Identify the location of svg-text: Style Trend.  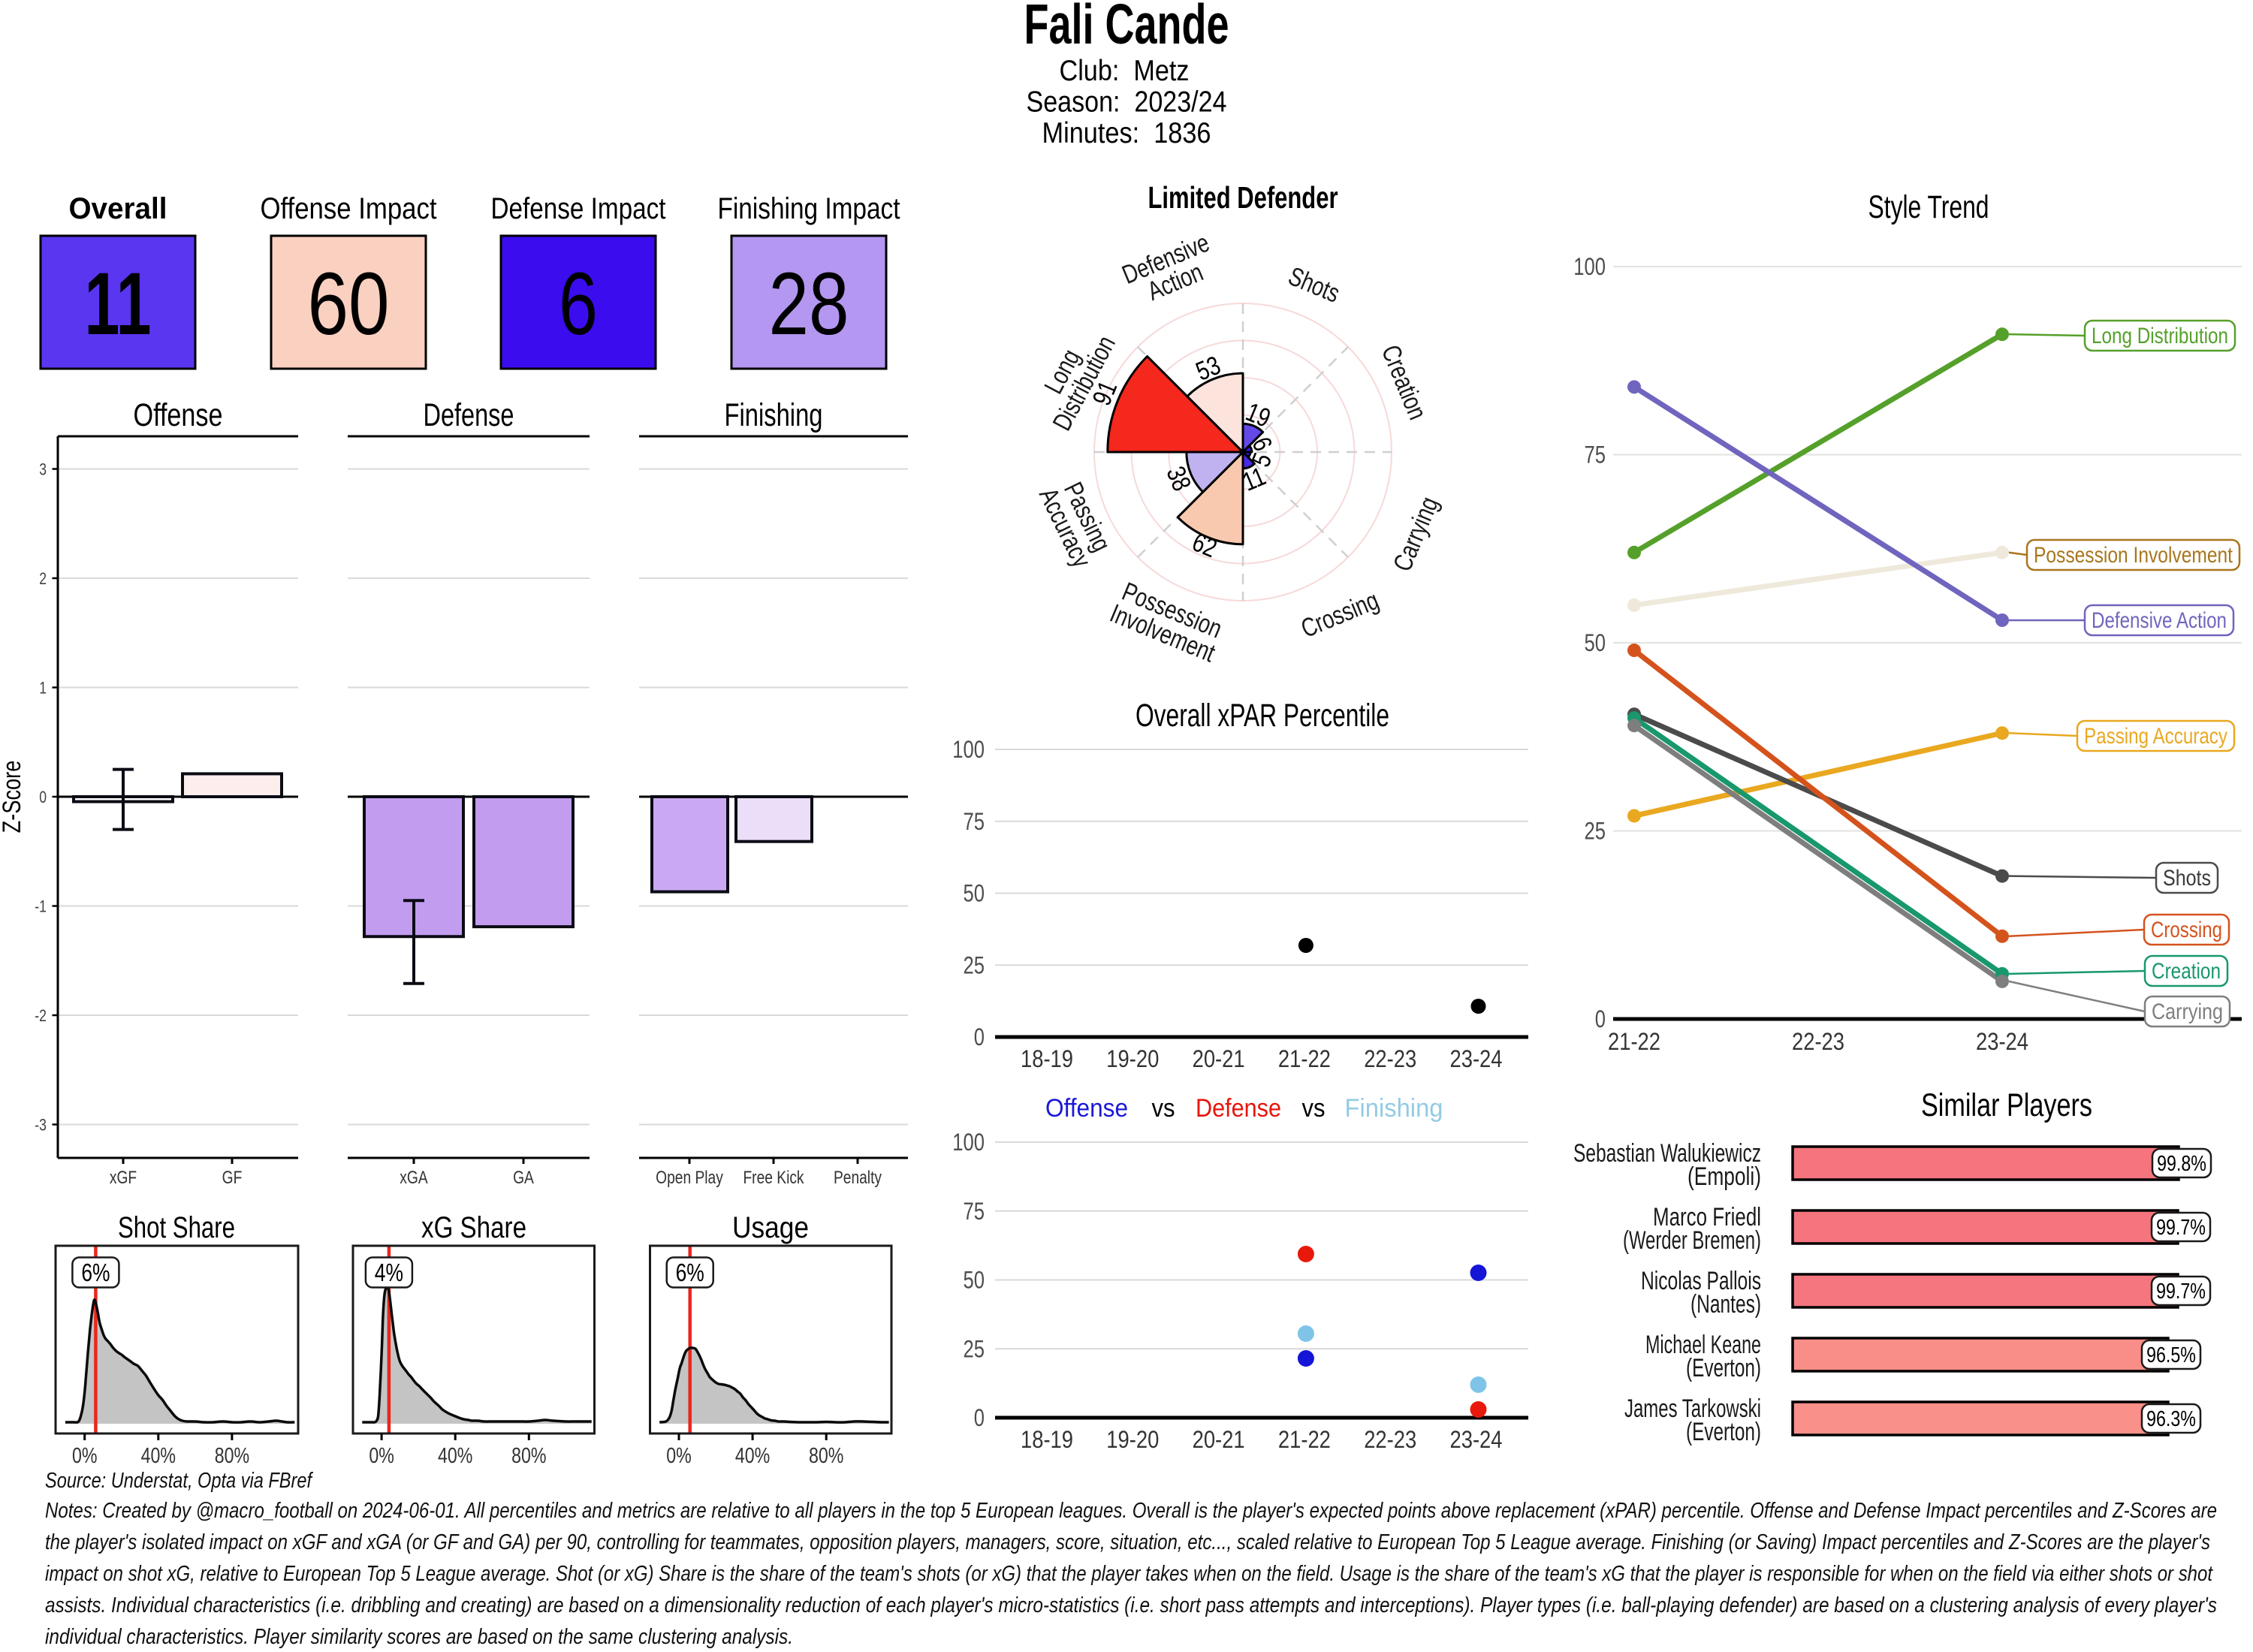
(1929, 207).